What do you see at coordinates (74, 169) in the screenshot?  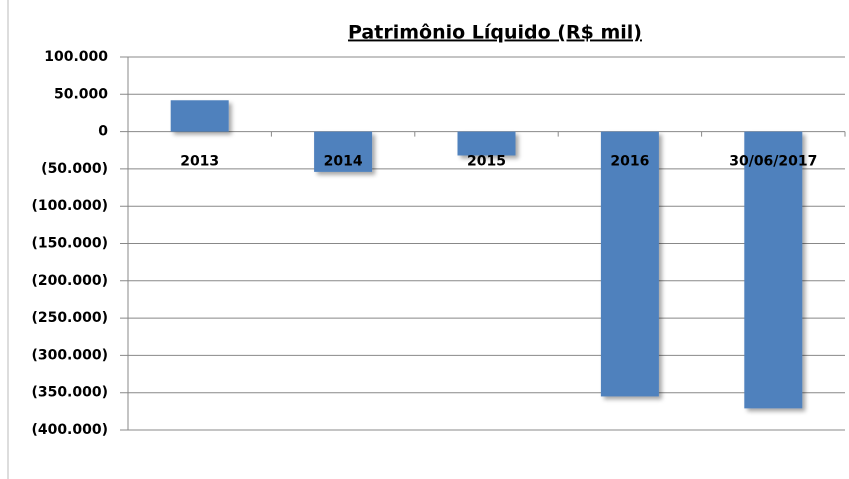 I see `y-tick-label: (50.000)` at bounding box center [74, 169].